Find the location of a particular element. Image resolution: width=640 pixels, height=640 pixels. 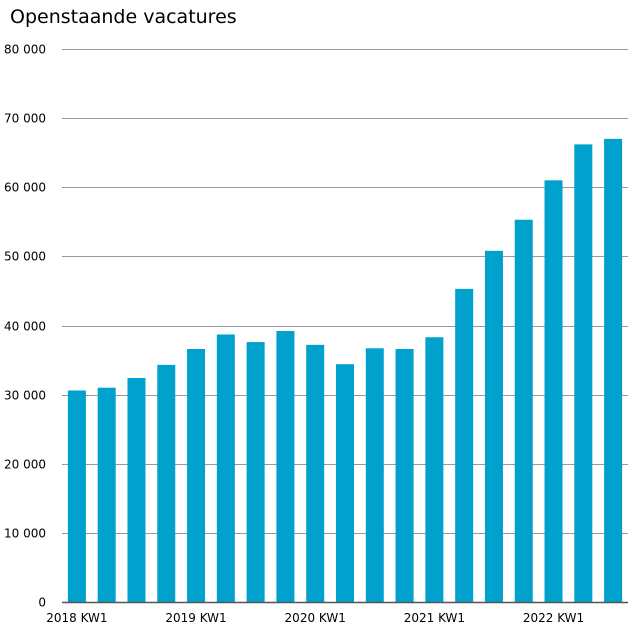

y-tick-label: 20 000 is located at coordinates (25, 465).